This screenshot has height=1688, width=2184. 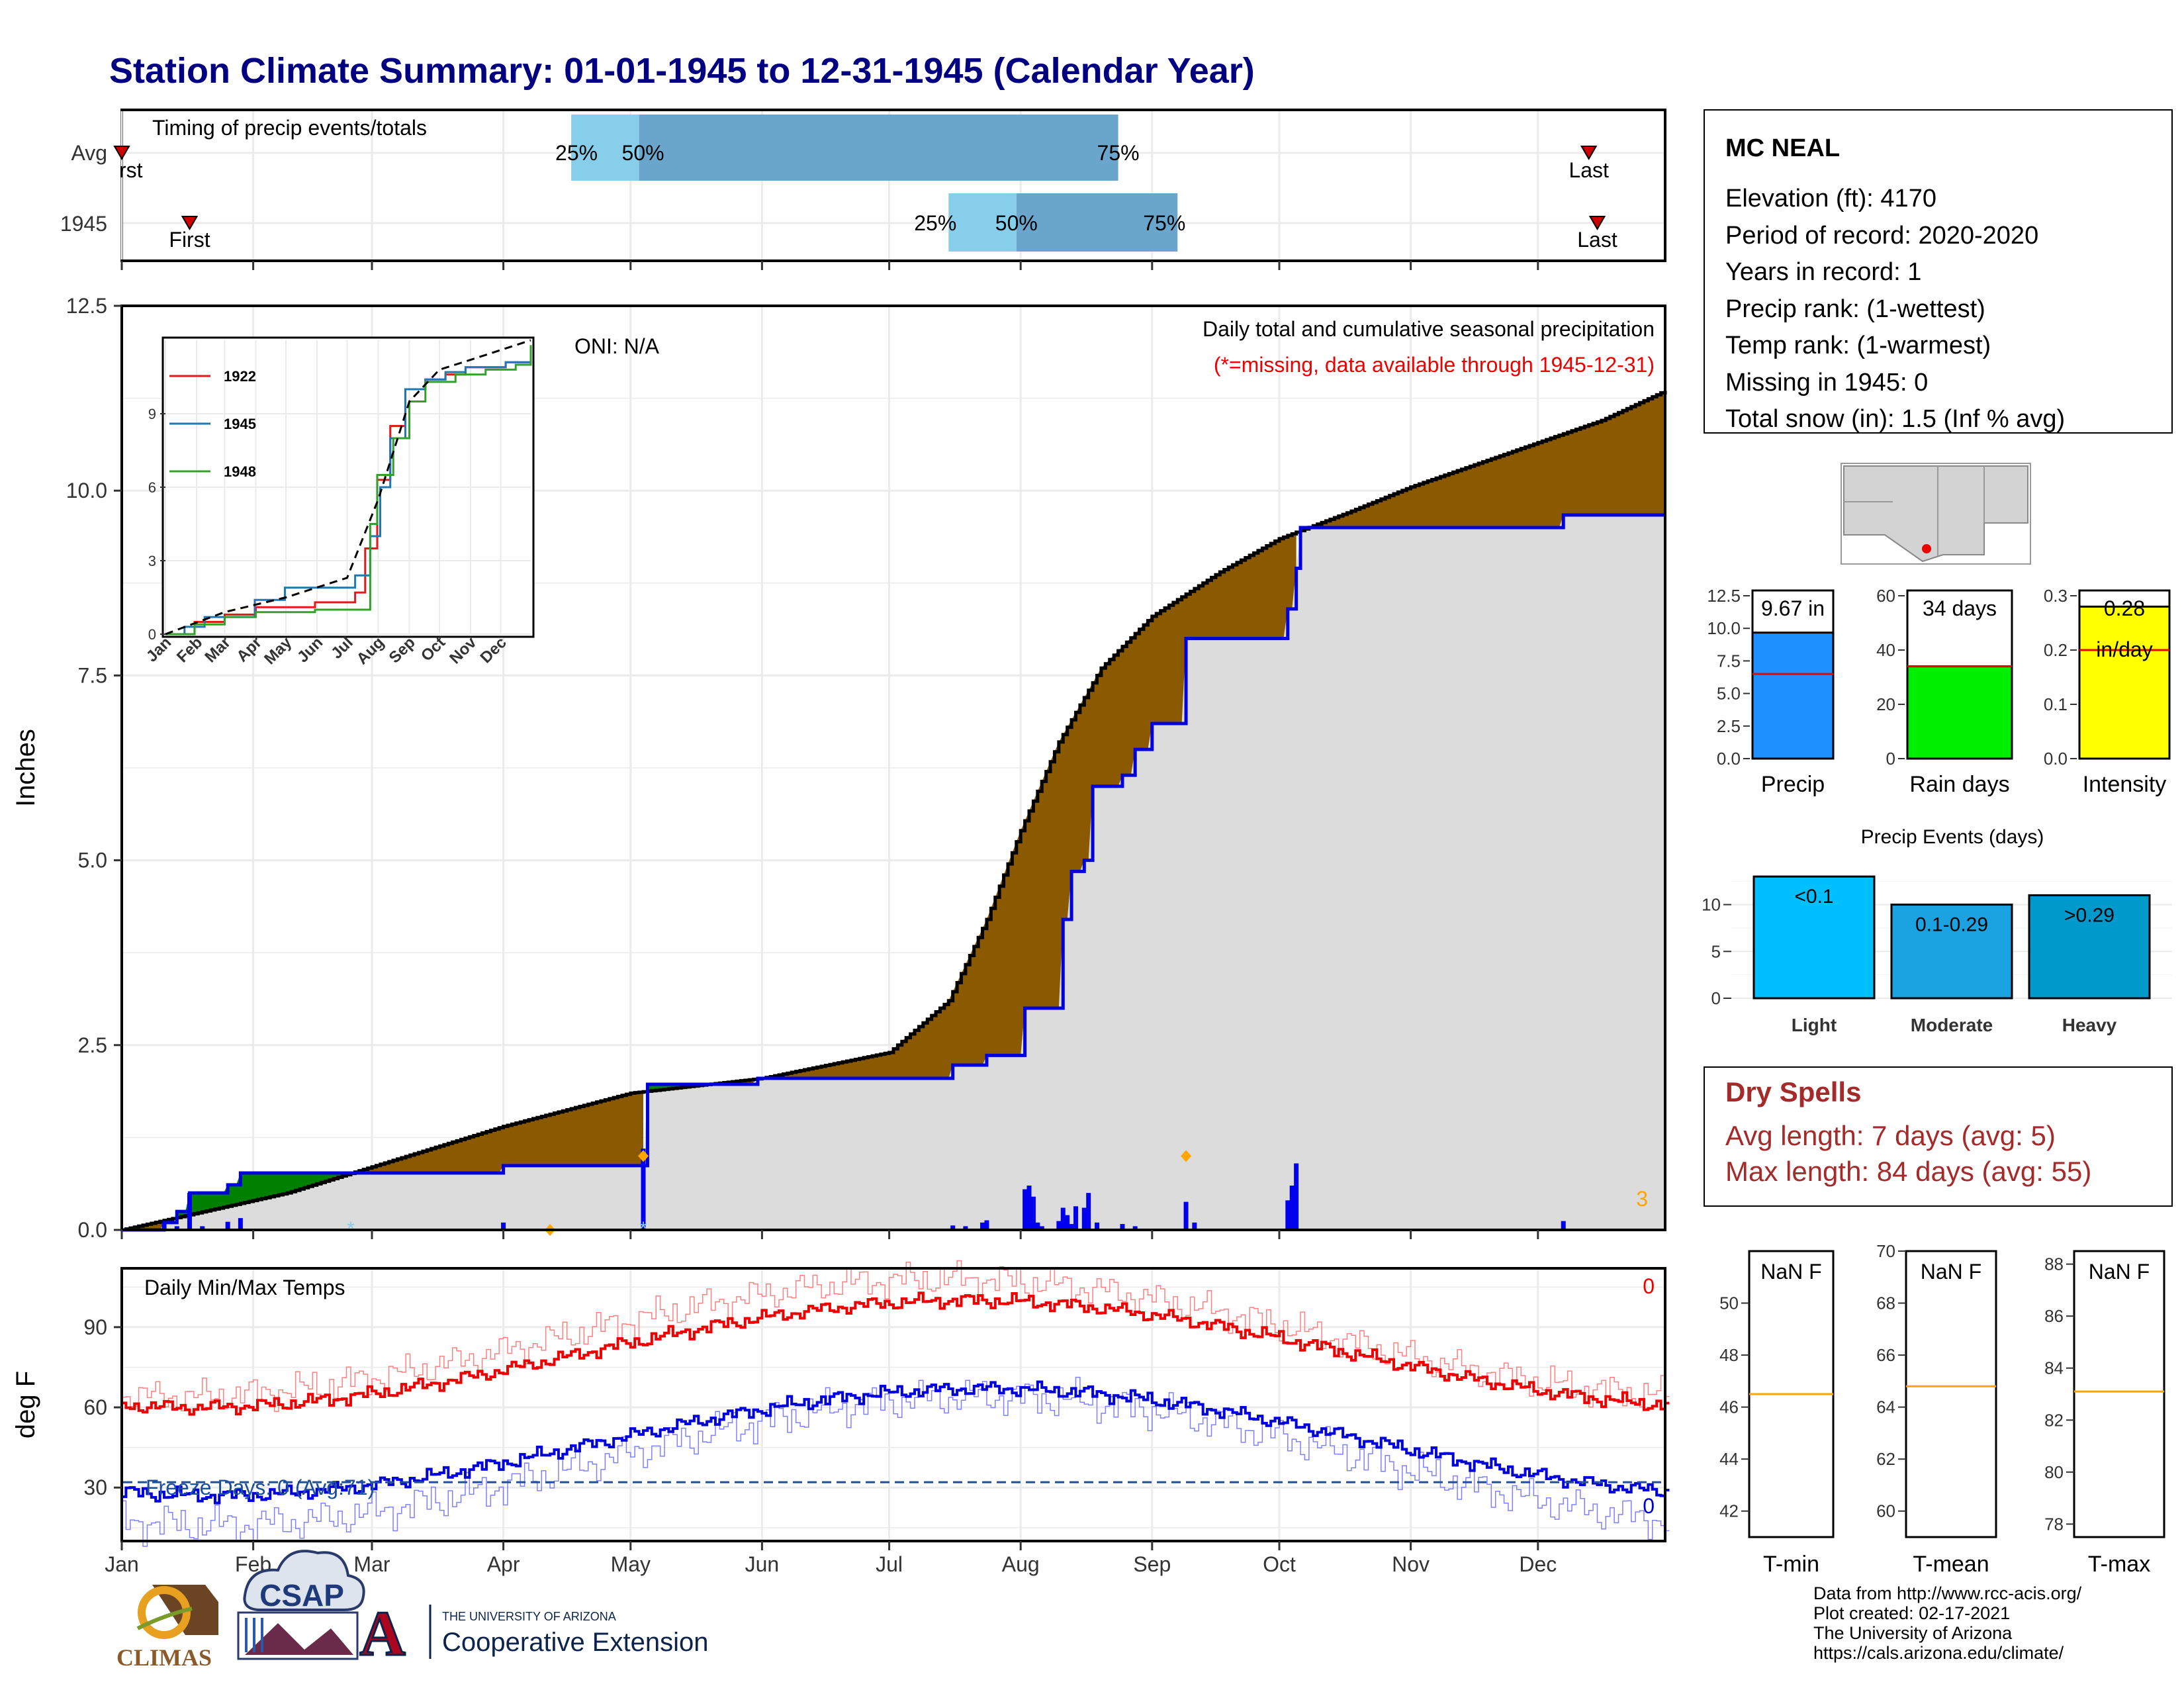 What do you see at coordinates (240, 376) in the screenshot?
I see `inset-legend-label: 1922` at bounding box center [240, 376].